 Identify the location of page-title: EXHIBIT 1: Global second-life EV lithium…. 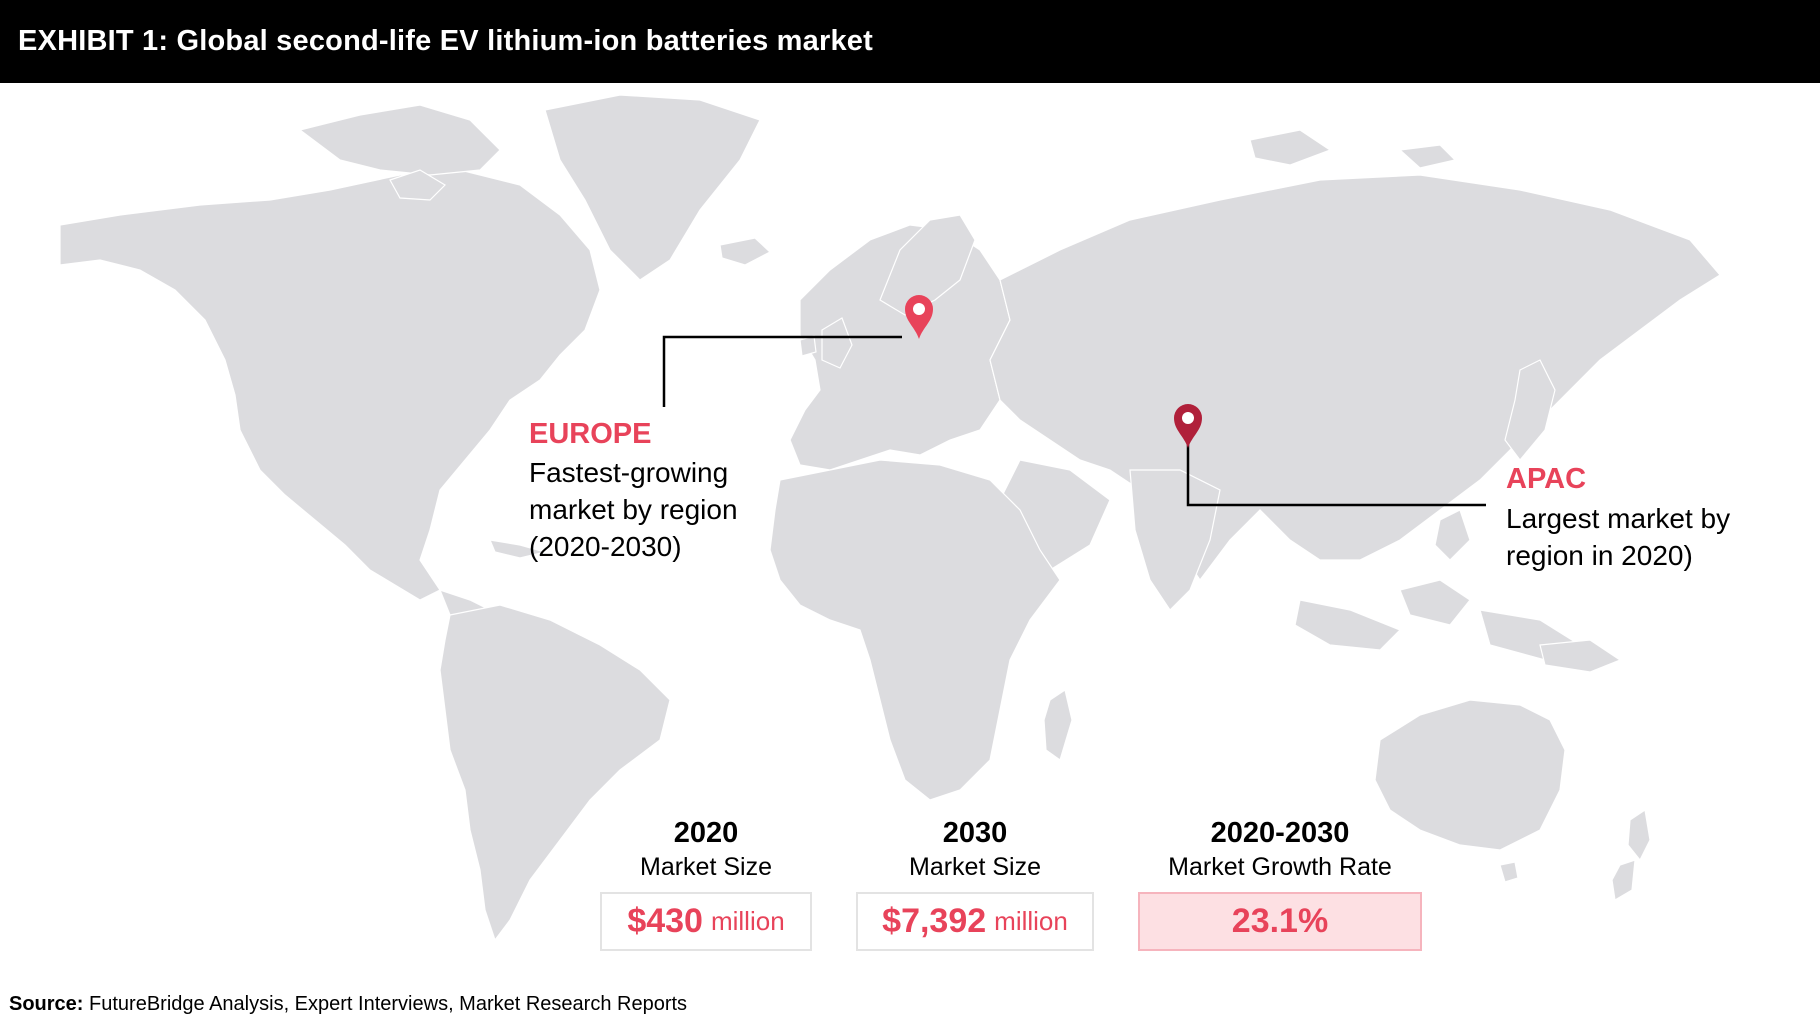
(445, 41).